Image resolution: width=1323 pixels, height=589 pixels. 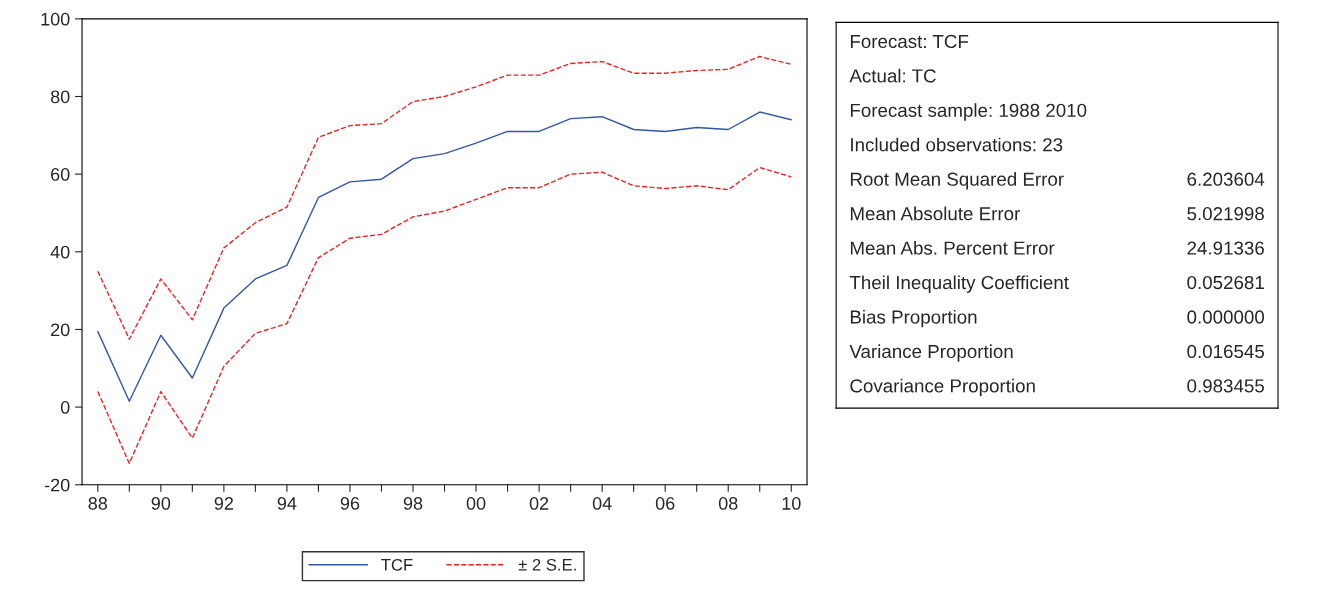 What do you see at coordinates (60, 252) in the screenshot?
I see `y-tick-label: 40` at bounding box center [60, 252].